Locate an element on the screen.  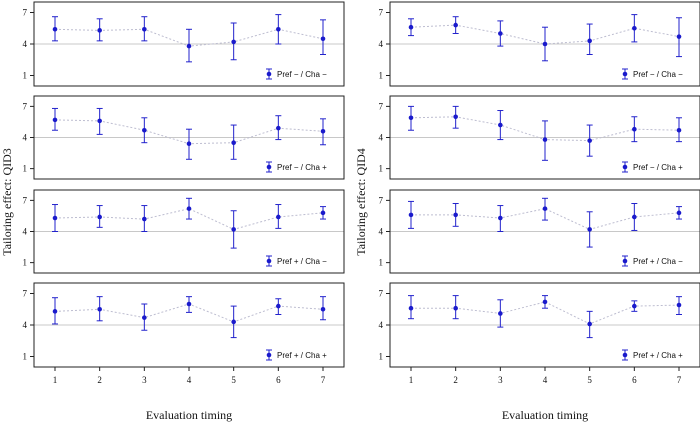
panel-1-4: 1 4 7 1 2 3 4 5 6 7 Pref + / Cha + is located at coordinates (184, 333).